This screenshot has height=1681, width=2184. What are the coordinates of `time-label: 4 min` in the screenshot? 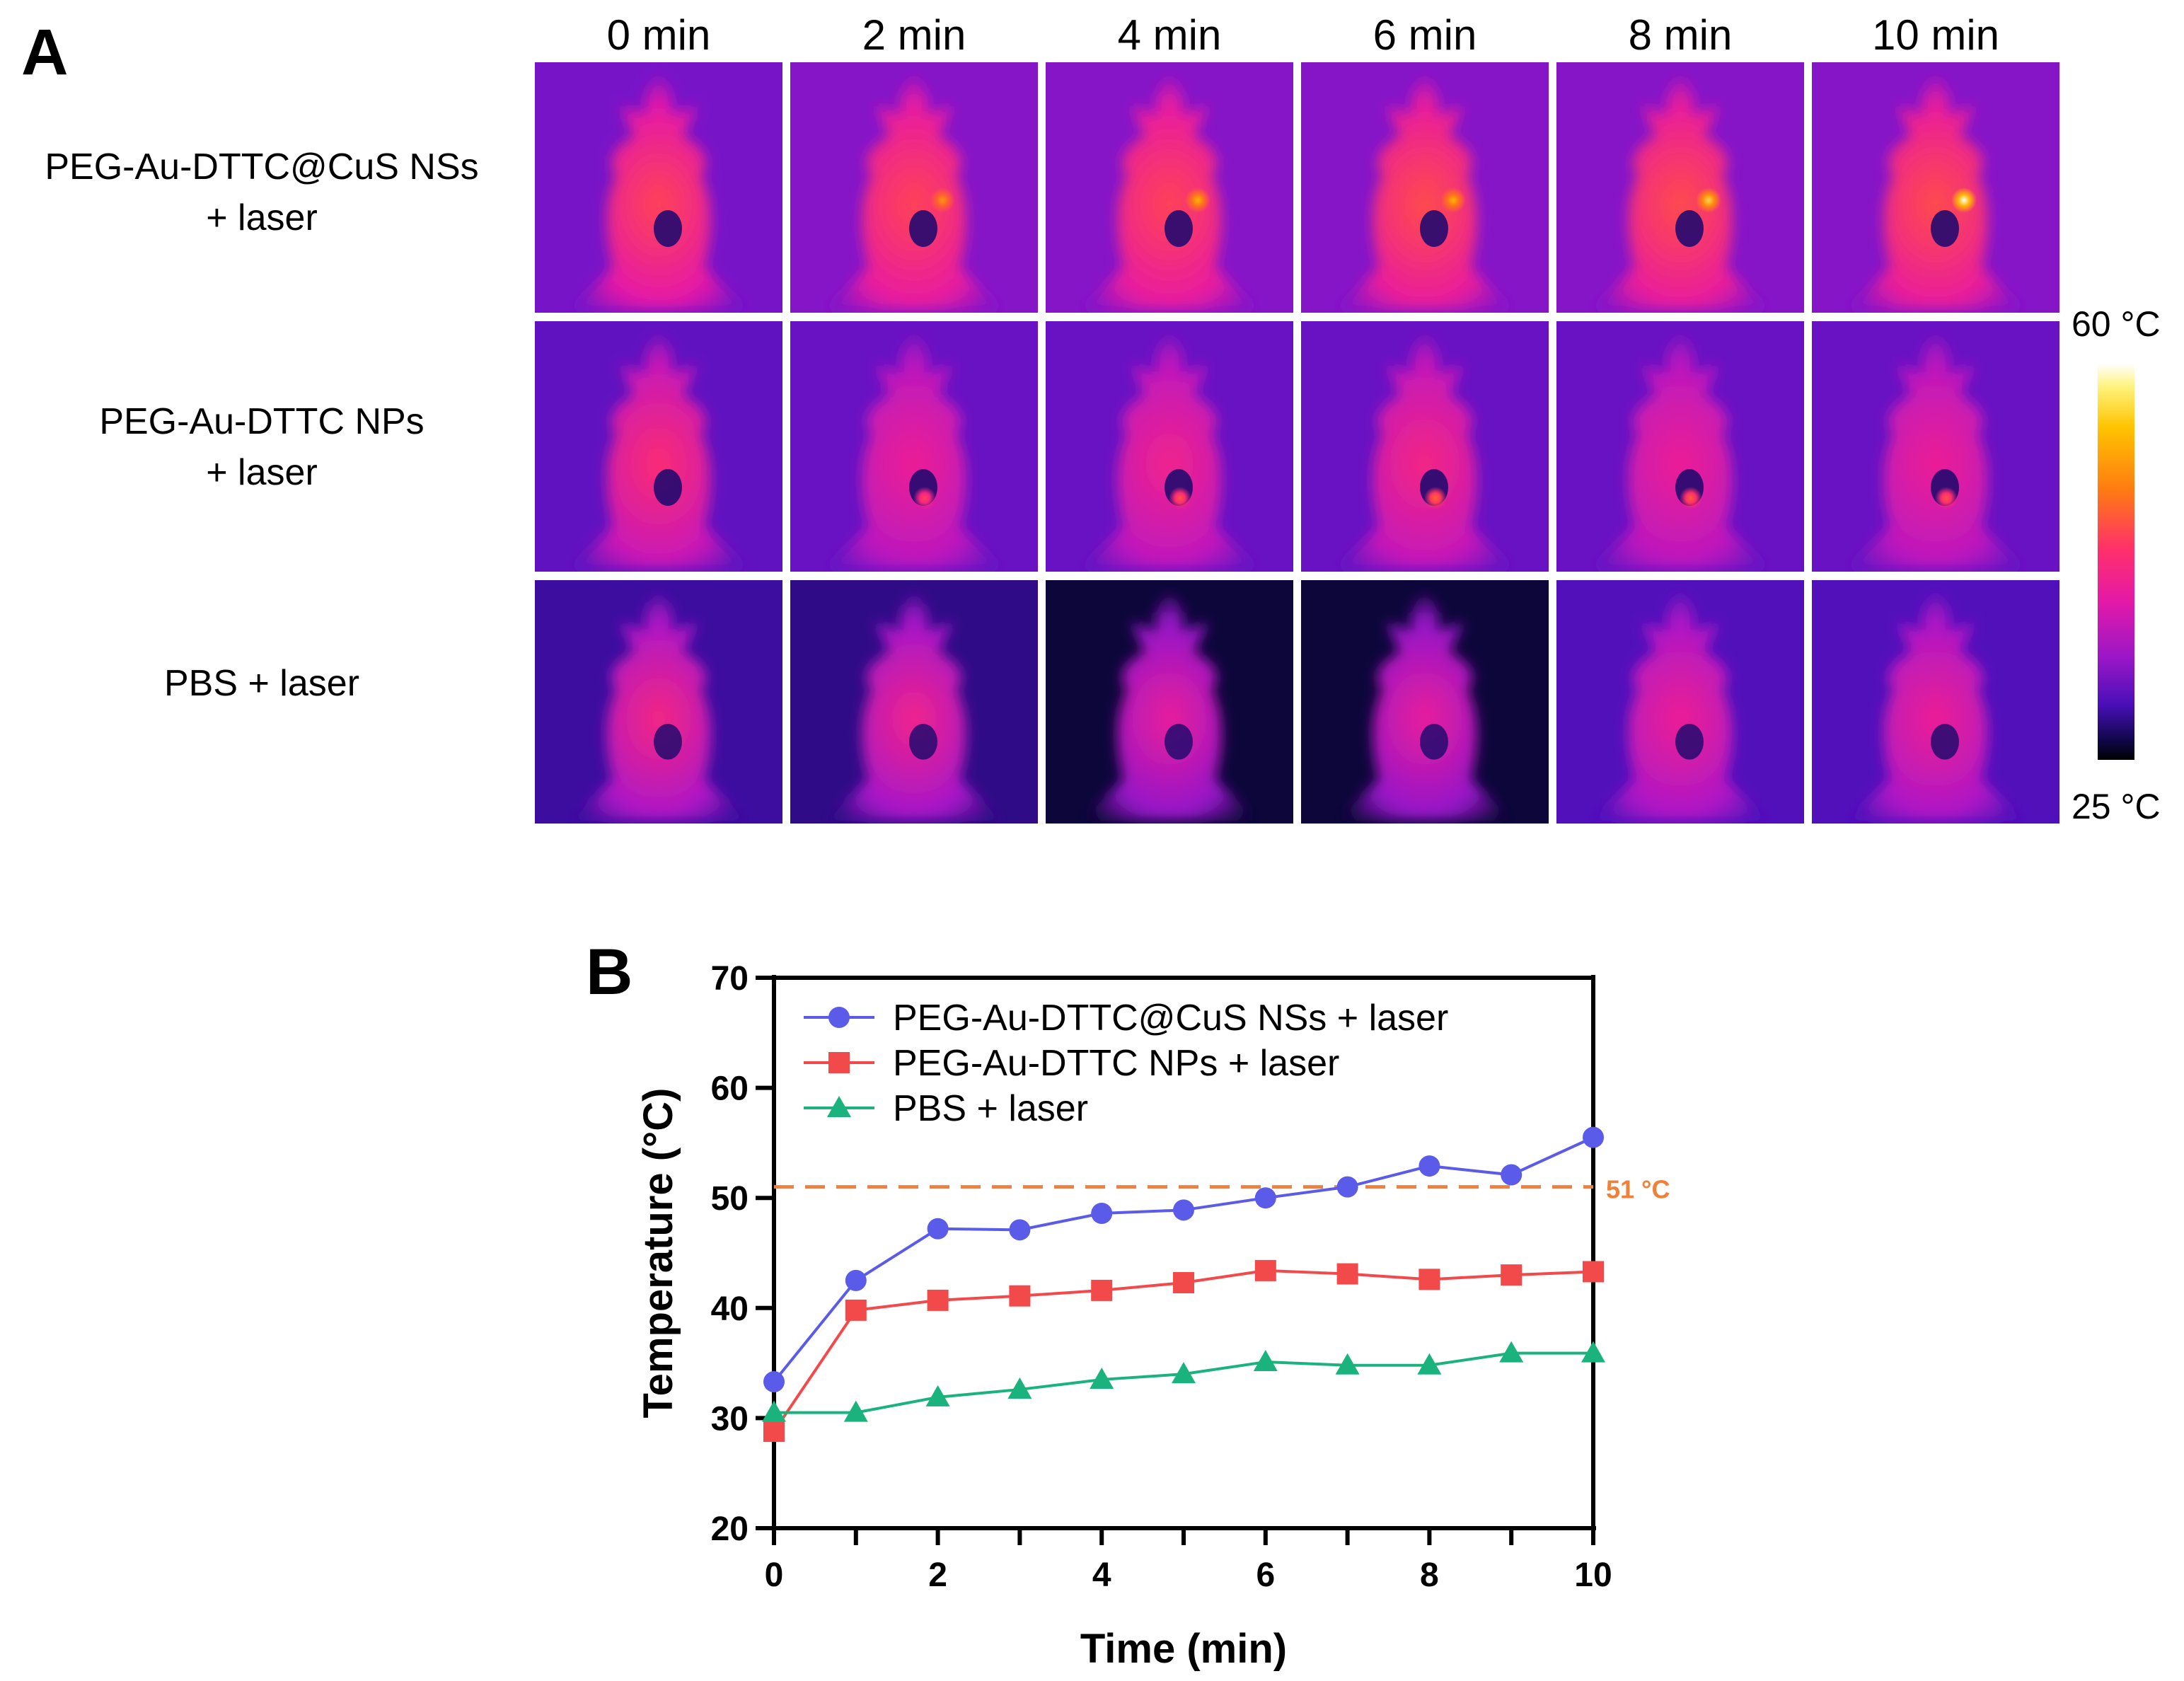 It's located at (1169, 35).